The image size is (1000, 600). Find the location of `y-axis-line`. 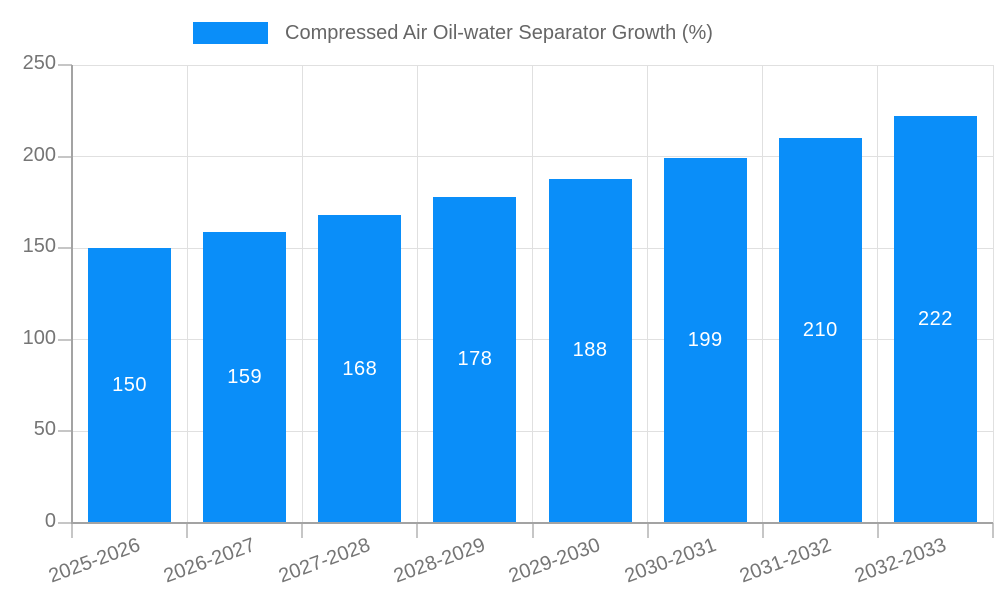

y-axis-line is located at coordinates (72, 294).